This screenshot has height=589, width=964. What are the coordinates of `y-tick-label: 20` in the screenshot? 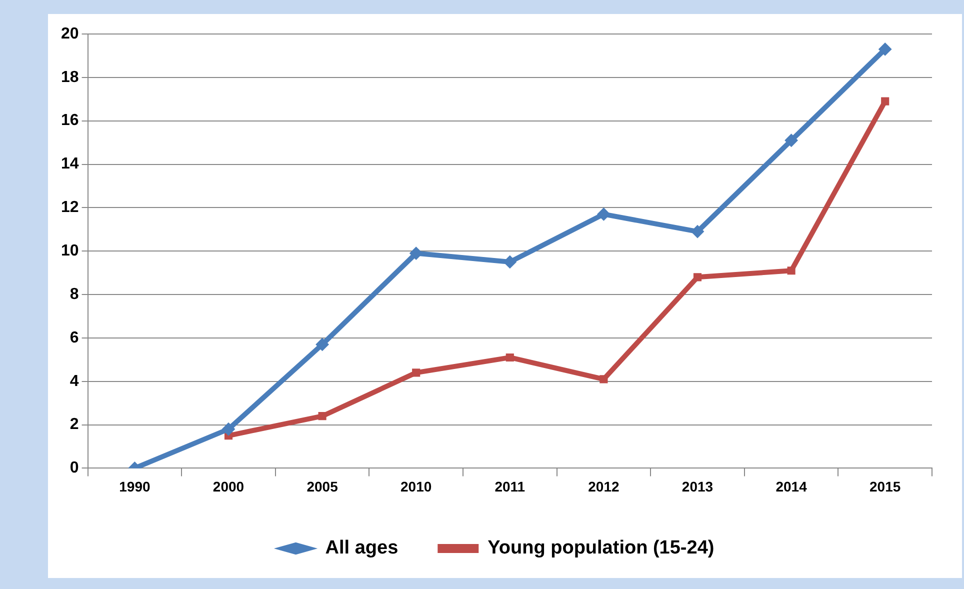 It's located at (70, 33).